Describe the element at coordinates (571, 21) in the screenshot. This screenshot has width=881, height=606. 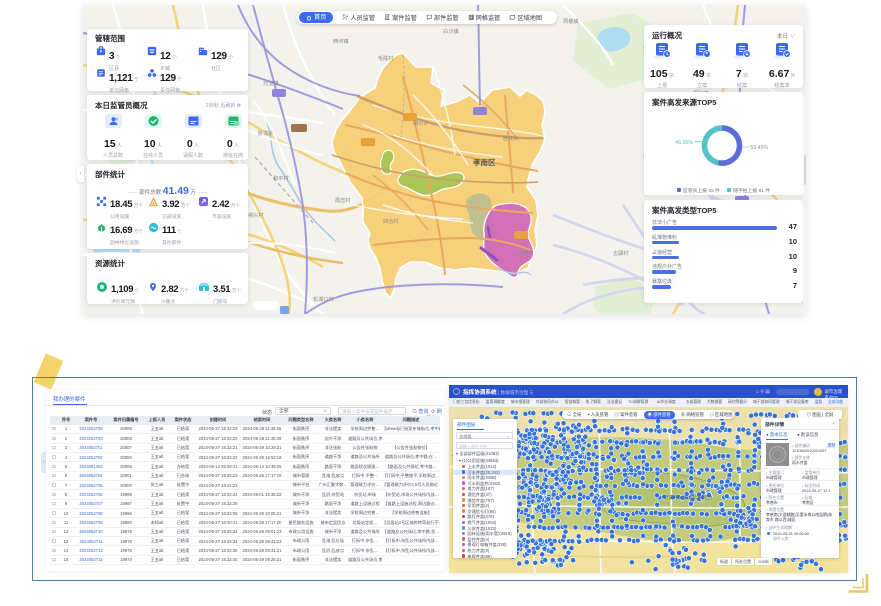
I see `svg-text: 周巷镇` at that location.